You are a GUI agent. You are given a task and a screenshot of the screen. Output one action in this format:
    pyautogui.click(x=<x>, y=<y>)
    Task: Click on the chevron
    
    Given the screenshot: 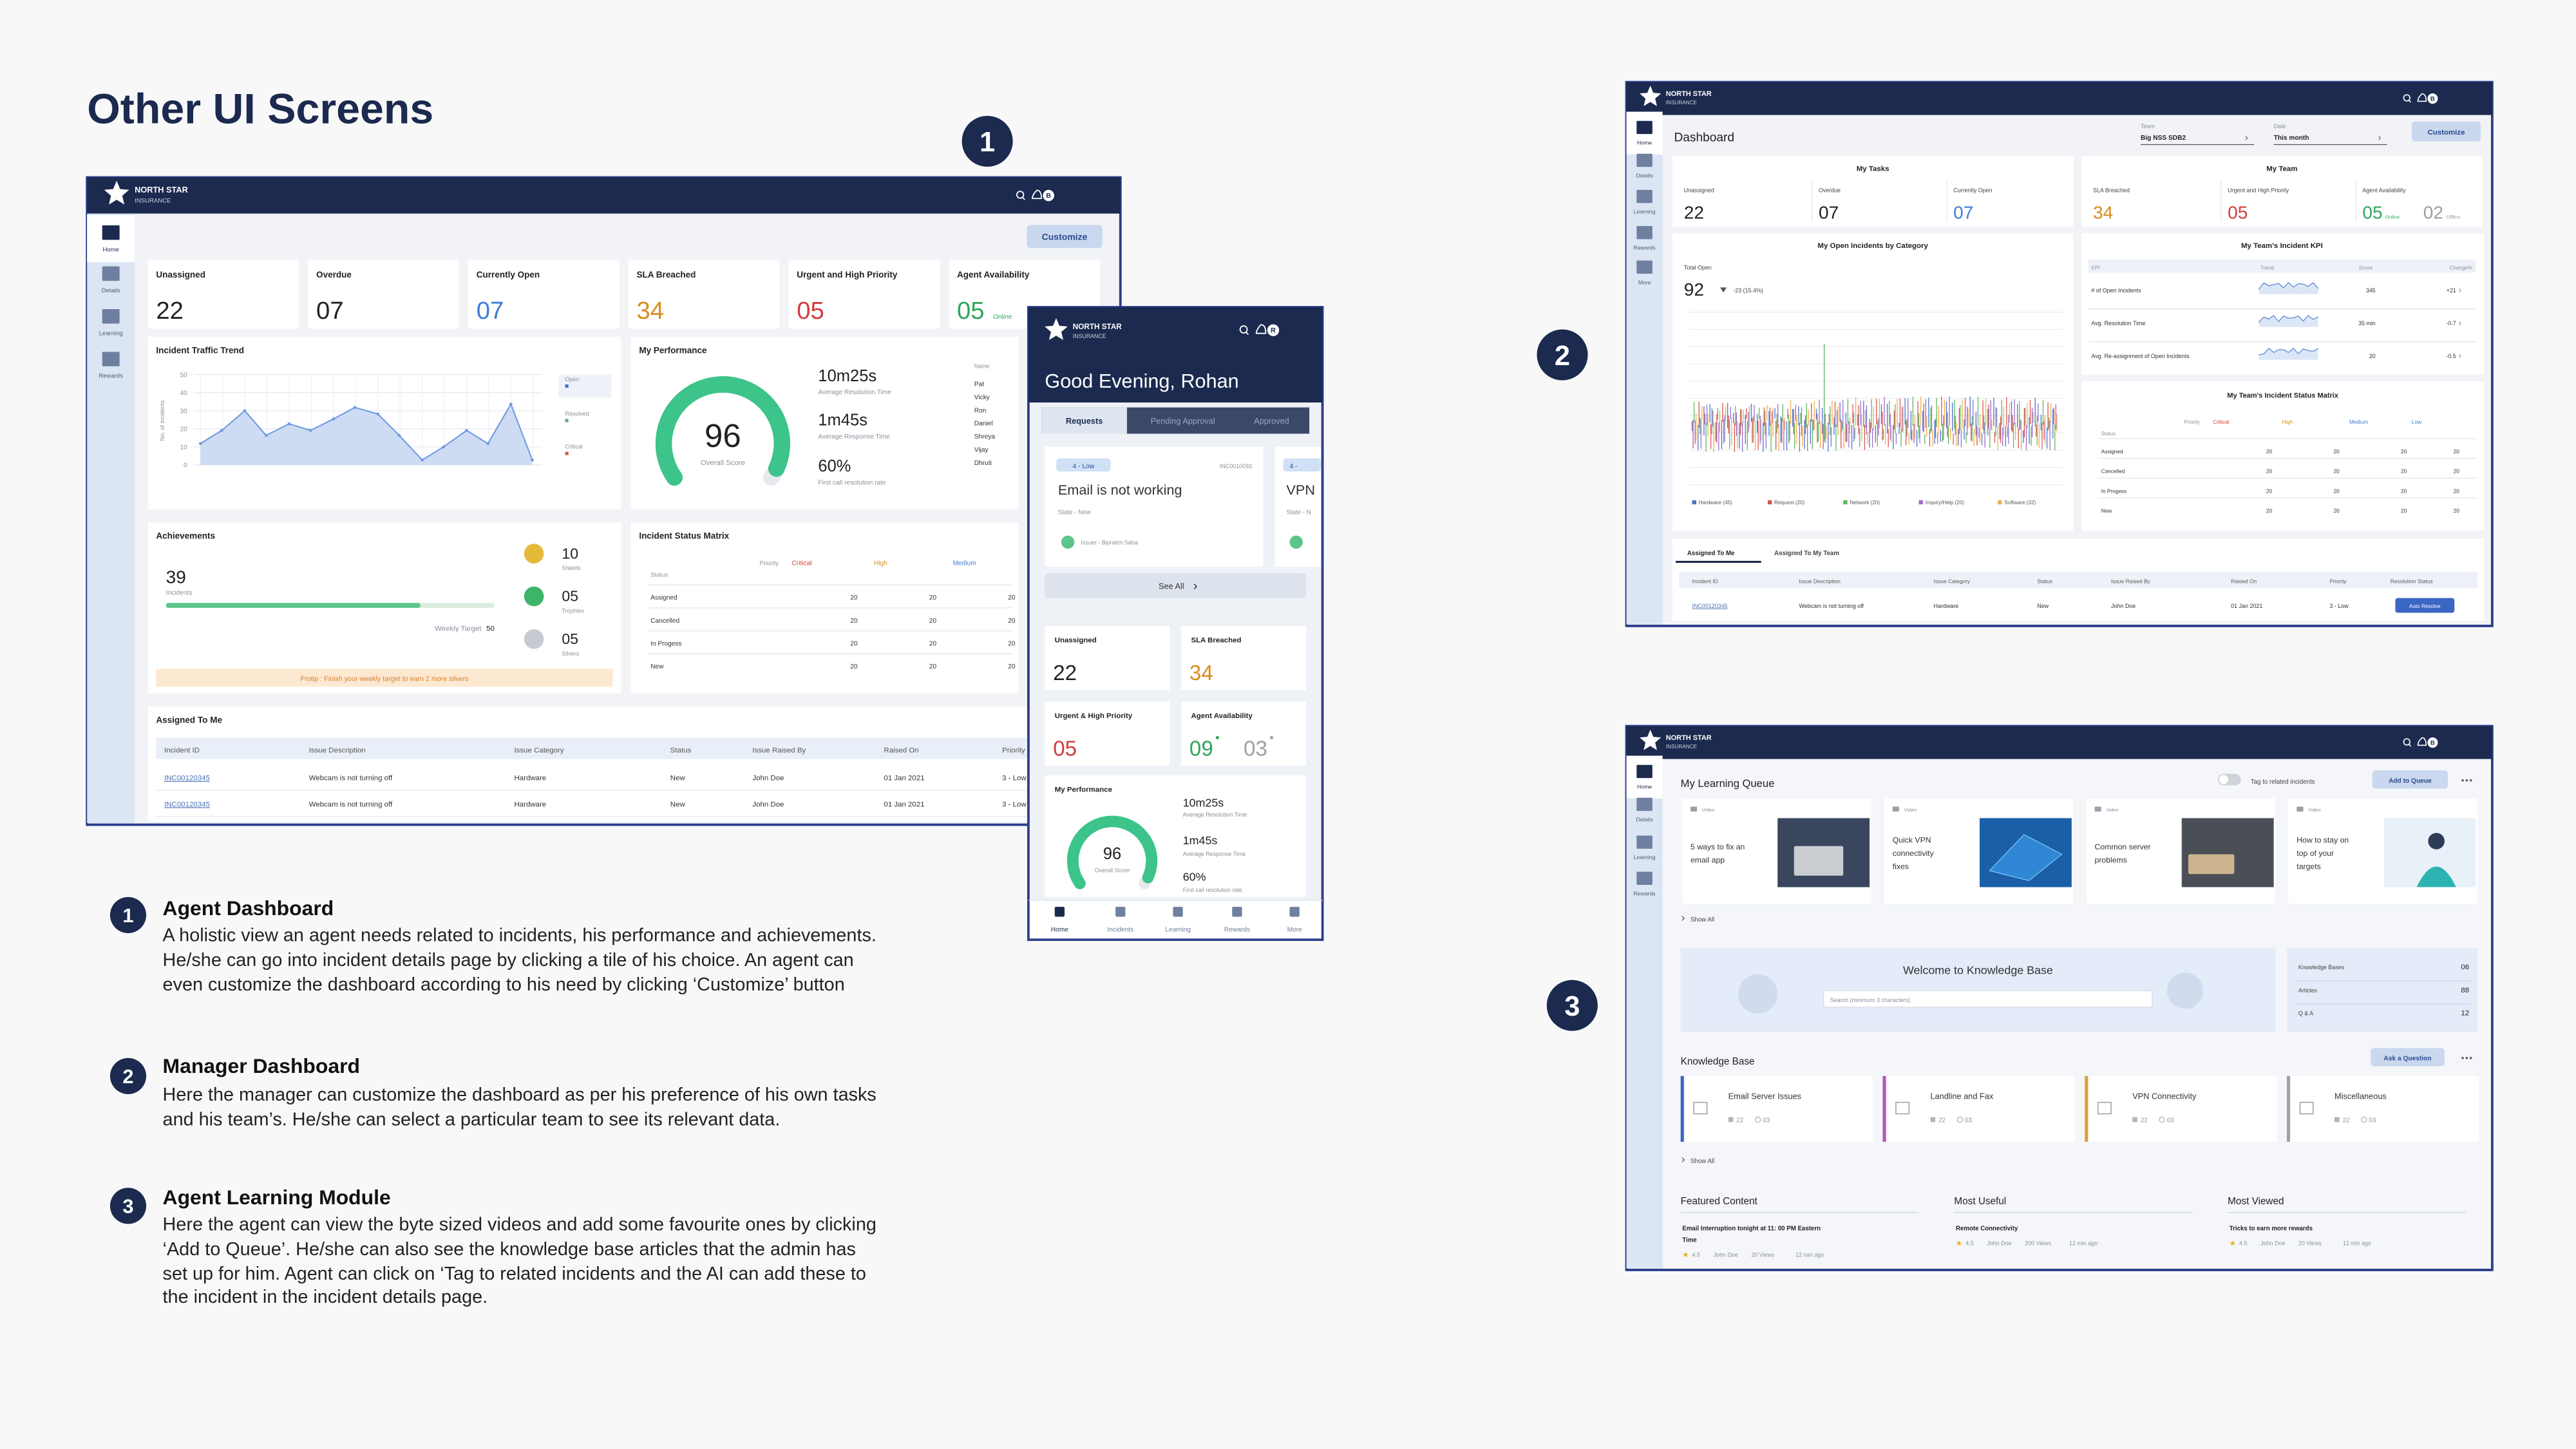 What is the action you would take?
    pyautogui.click(x=2379, y=138)
    